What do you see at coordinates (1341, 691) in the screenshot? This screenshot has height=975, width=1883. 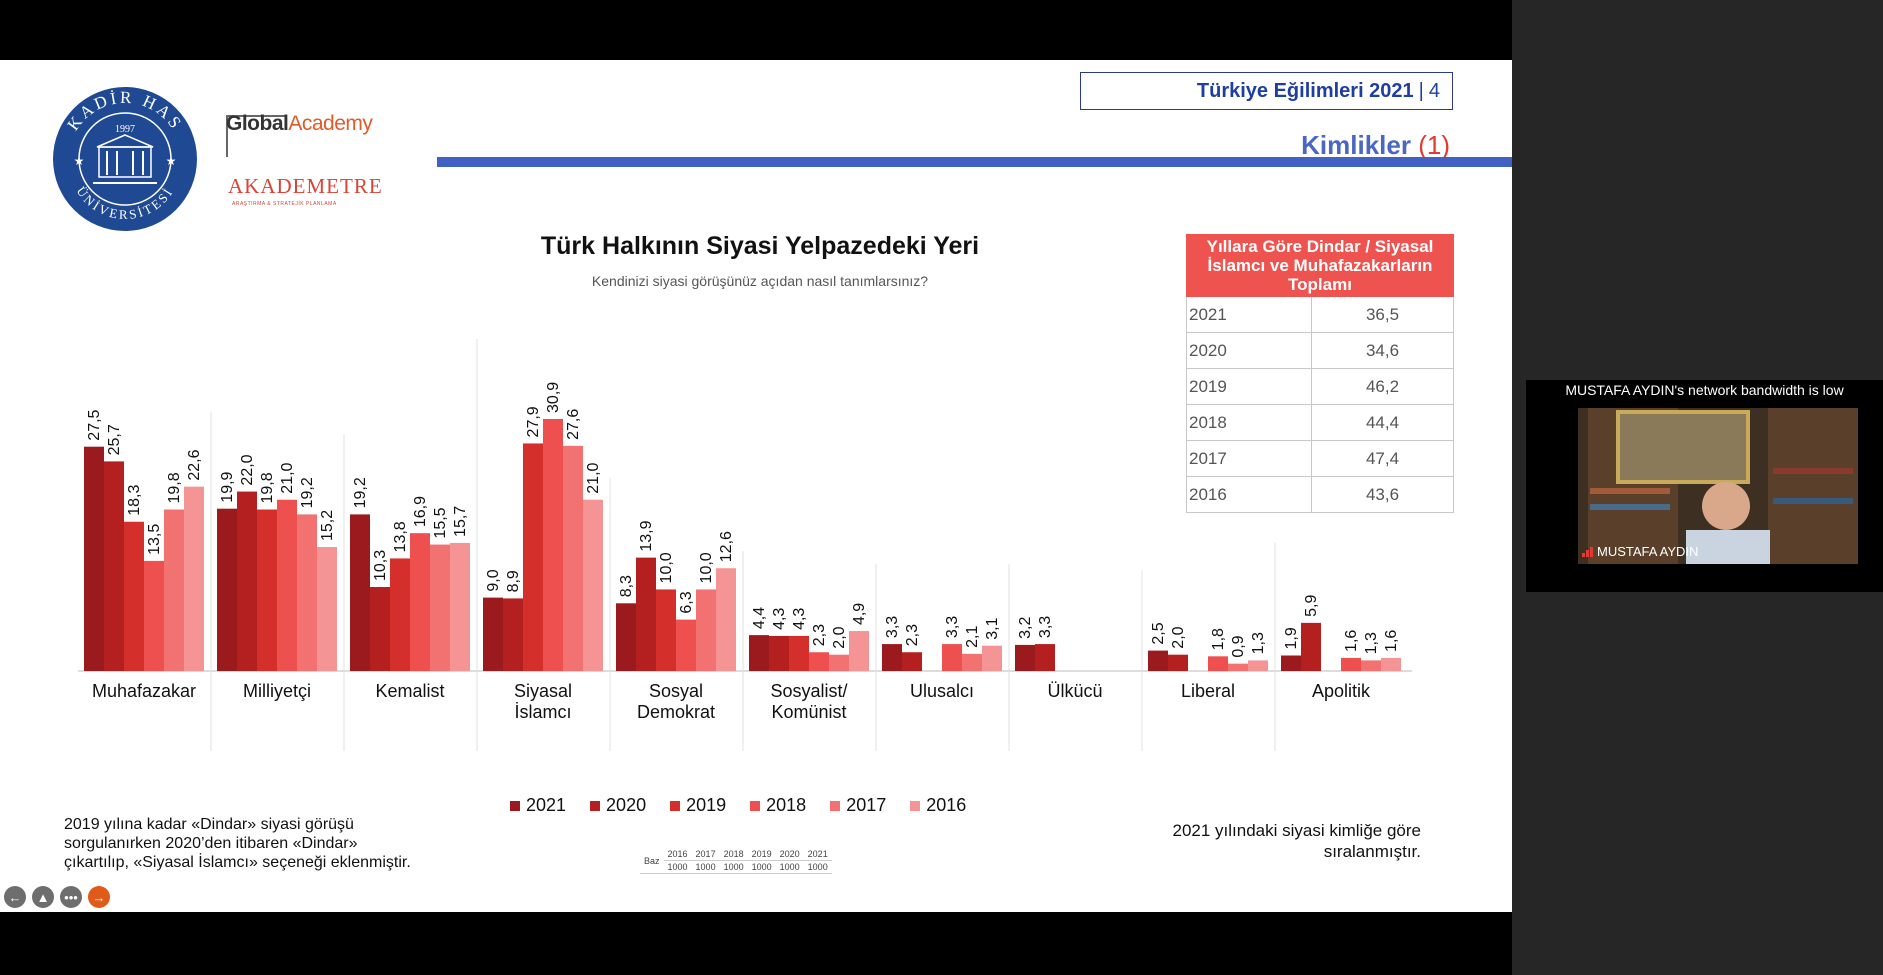 I see `category-label: Apolitik` at bounding box center [1341, 691].